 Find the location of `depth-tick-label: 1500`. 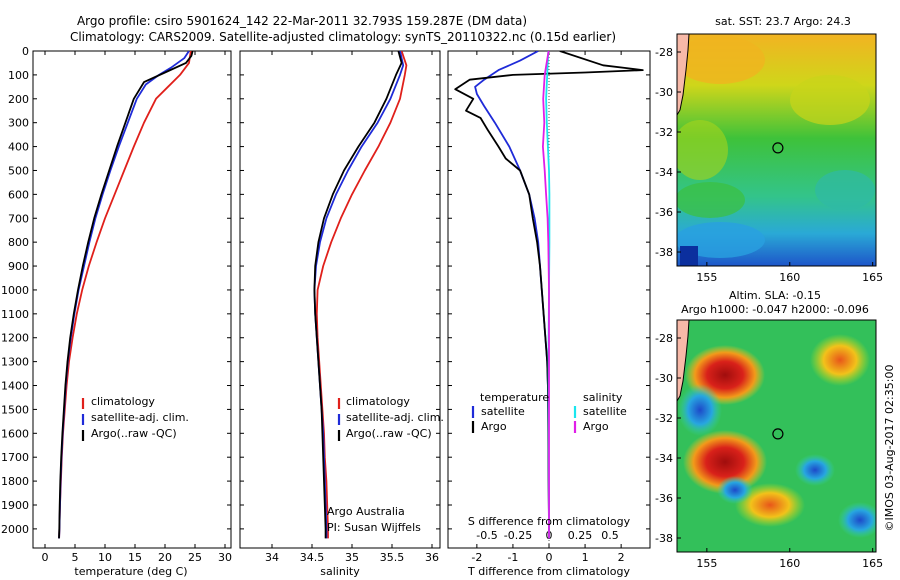

depth-tick-label: 1500 is located at coordinates (15, 409).